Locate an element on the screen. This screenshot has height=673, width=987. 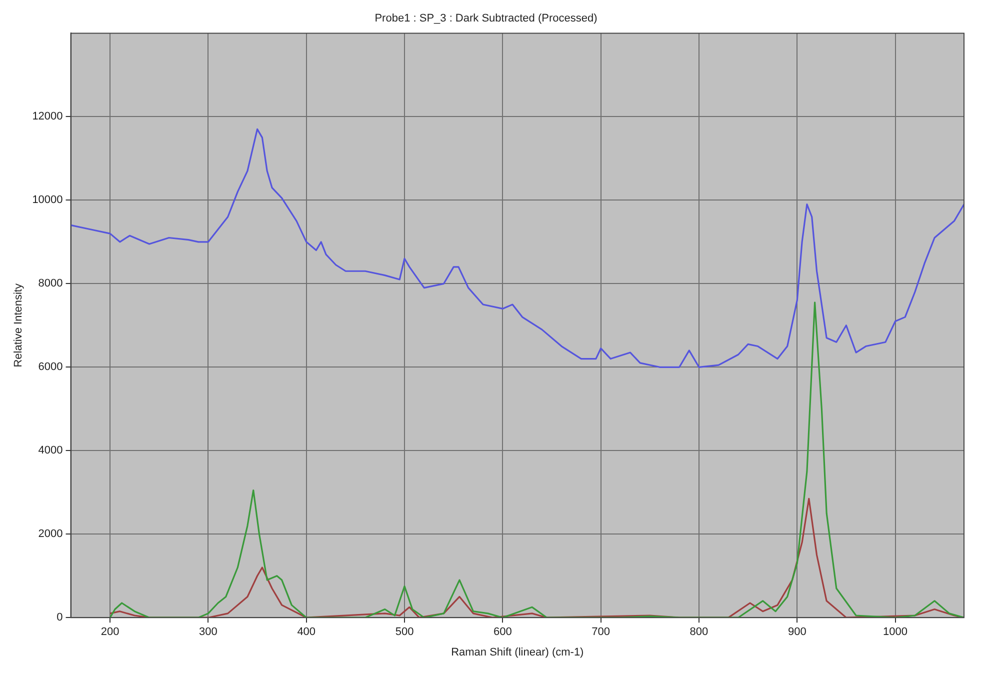
y-tick-label: 8000 is located at coordinates (50, 284).